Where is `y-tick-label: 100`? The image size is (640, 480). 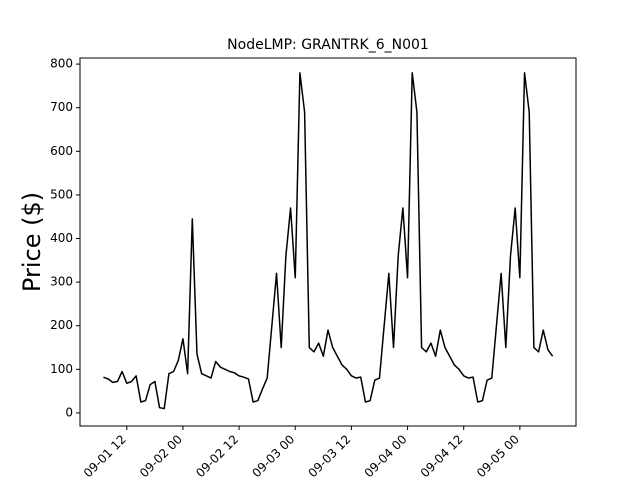 y-tick-label: 100 is located at coordinates (61, 369).